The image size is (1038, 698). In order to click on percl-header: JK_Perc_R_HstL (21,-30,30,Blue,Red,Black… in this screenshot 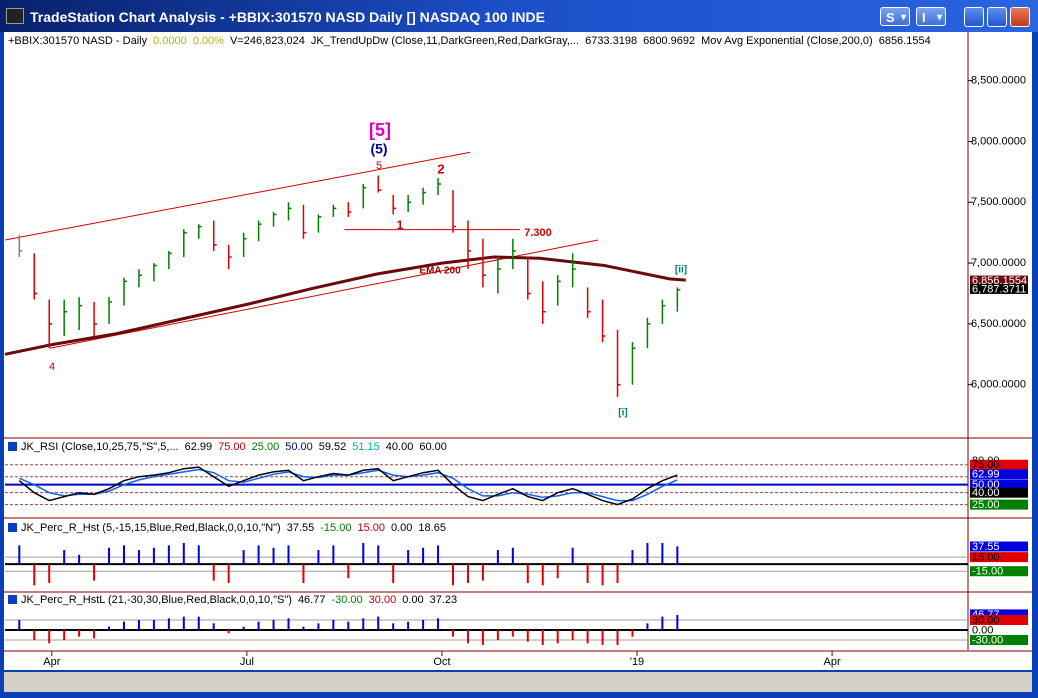, I will do `click(235, 600)`.